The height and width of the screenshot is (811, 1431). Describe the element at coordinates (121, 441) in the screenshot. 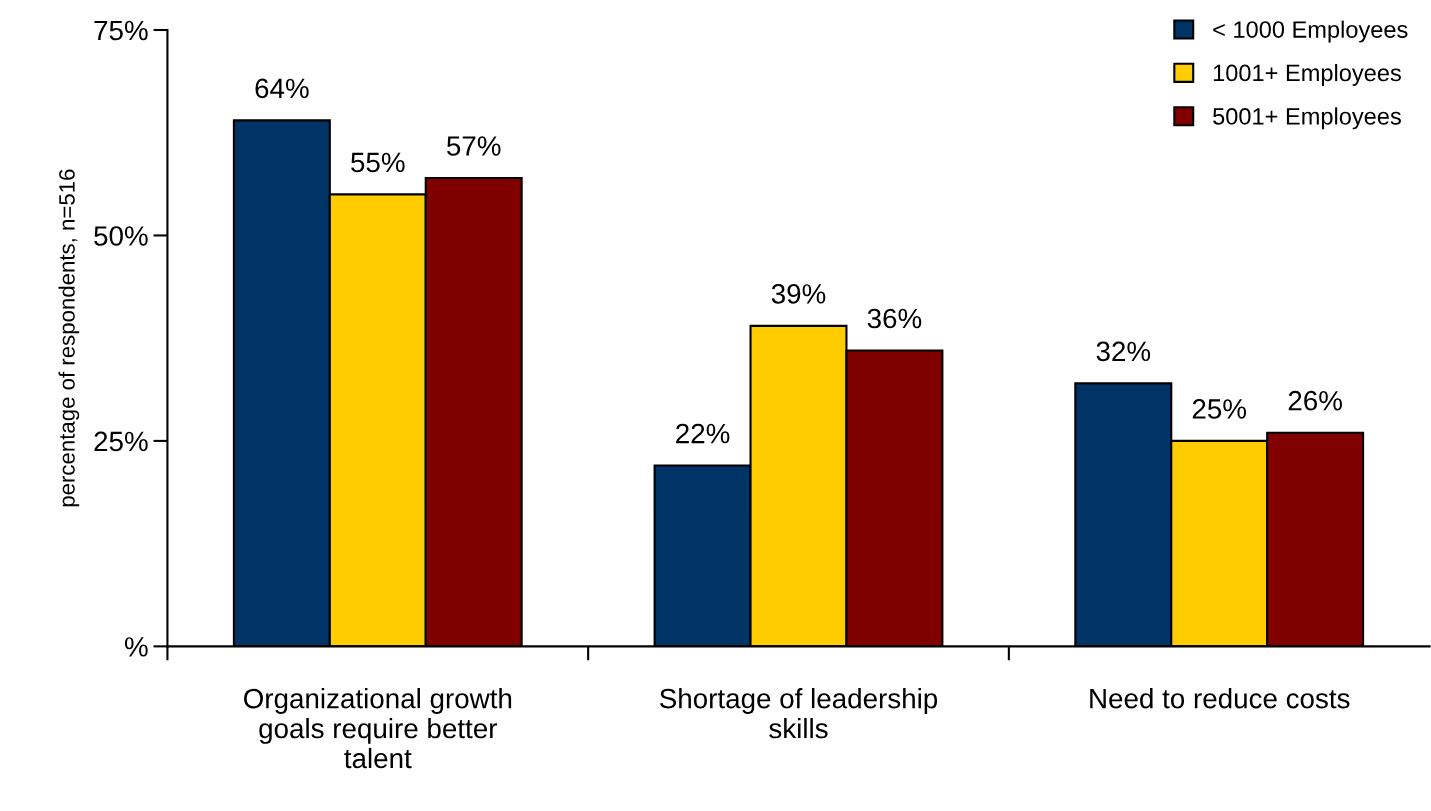

I see `y-tick-label: 25%` at that location.